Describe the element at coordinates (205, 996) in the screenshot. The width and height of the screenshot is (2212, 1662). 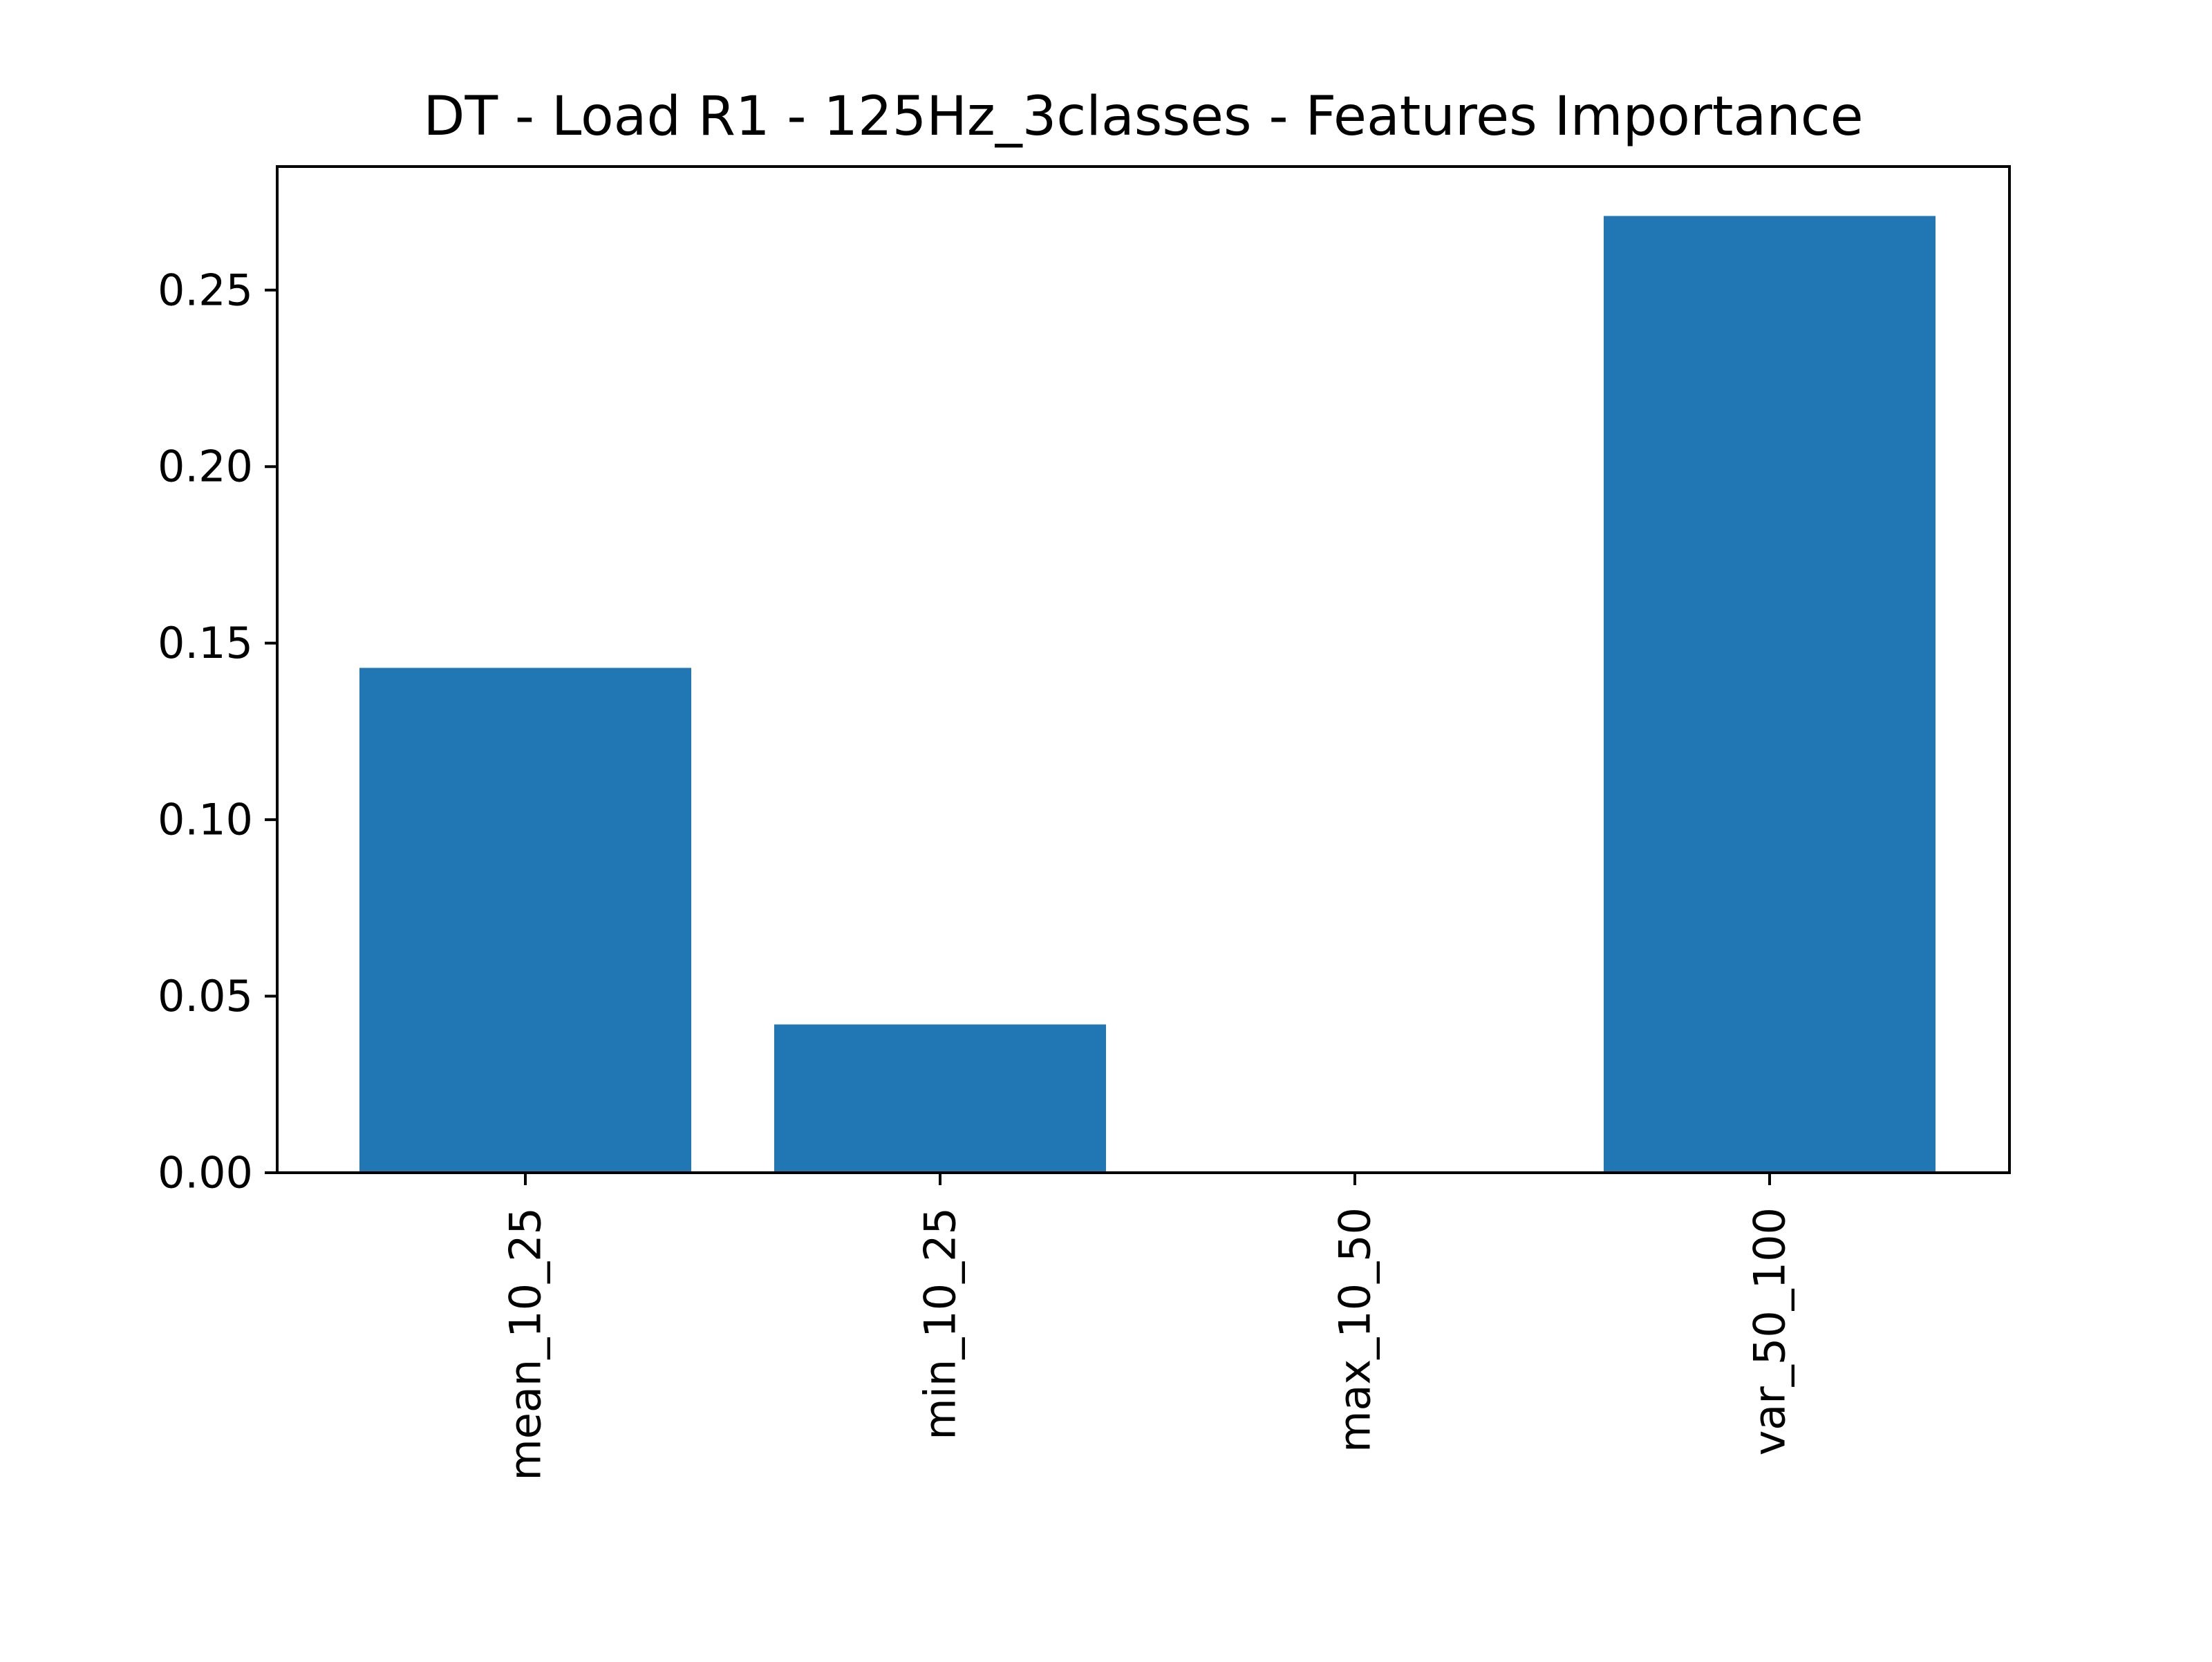
I see `y-tick-label: 0.05` at that location.